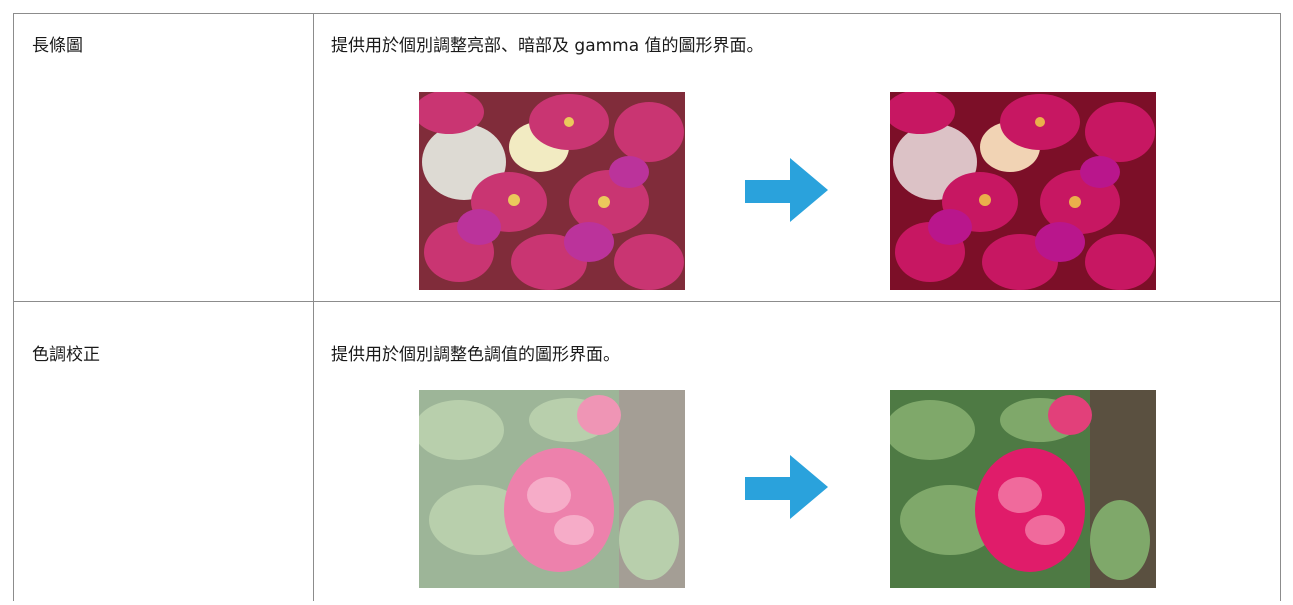  What do you see at coordinates (66, 355) in the screenshot?
I see `row-label: 色調校正` at bounding box center [66, 355].